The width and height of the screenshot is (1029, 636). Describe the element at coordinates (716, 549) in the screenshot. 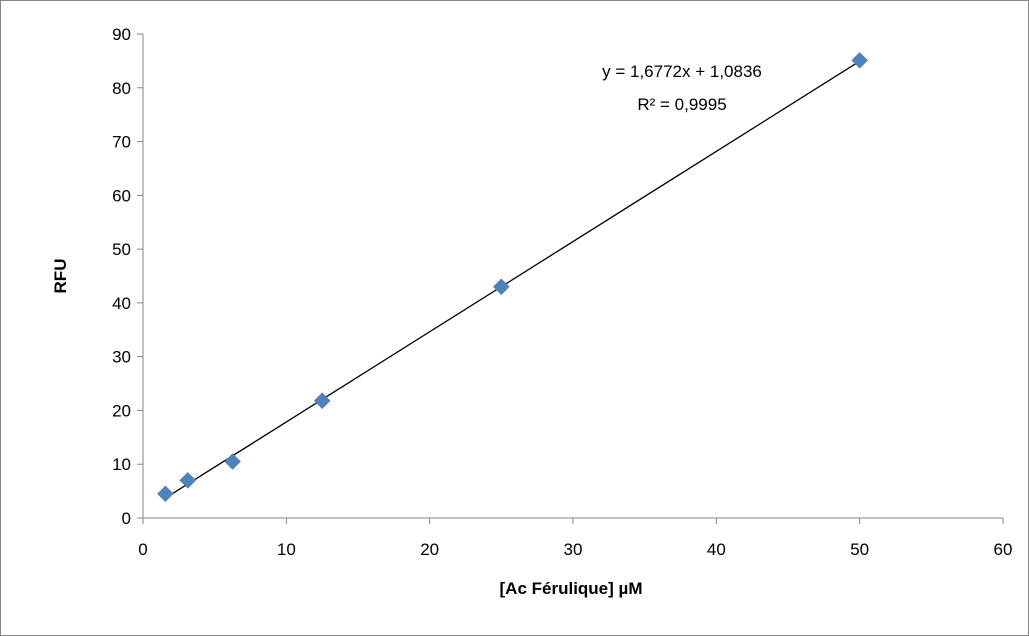

I see `x-tick-label: 40` at that location.